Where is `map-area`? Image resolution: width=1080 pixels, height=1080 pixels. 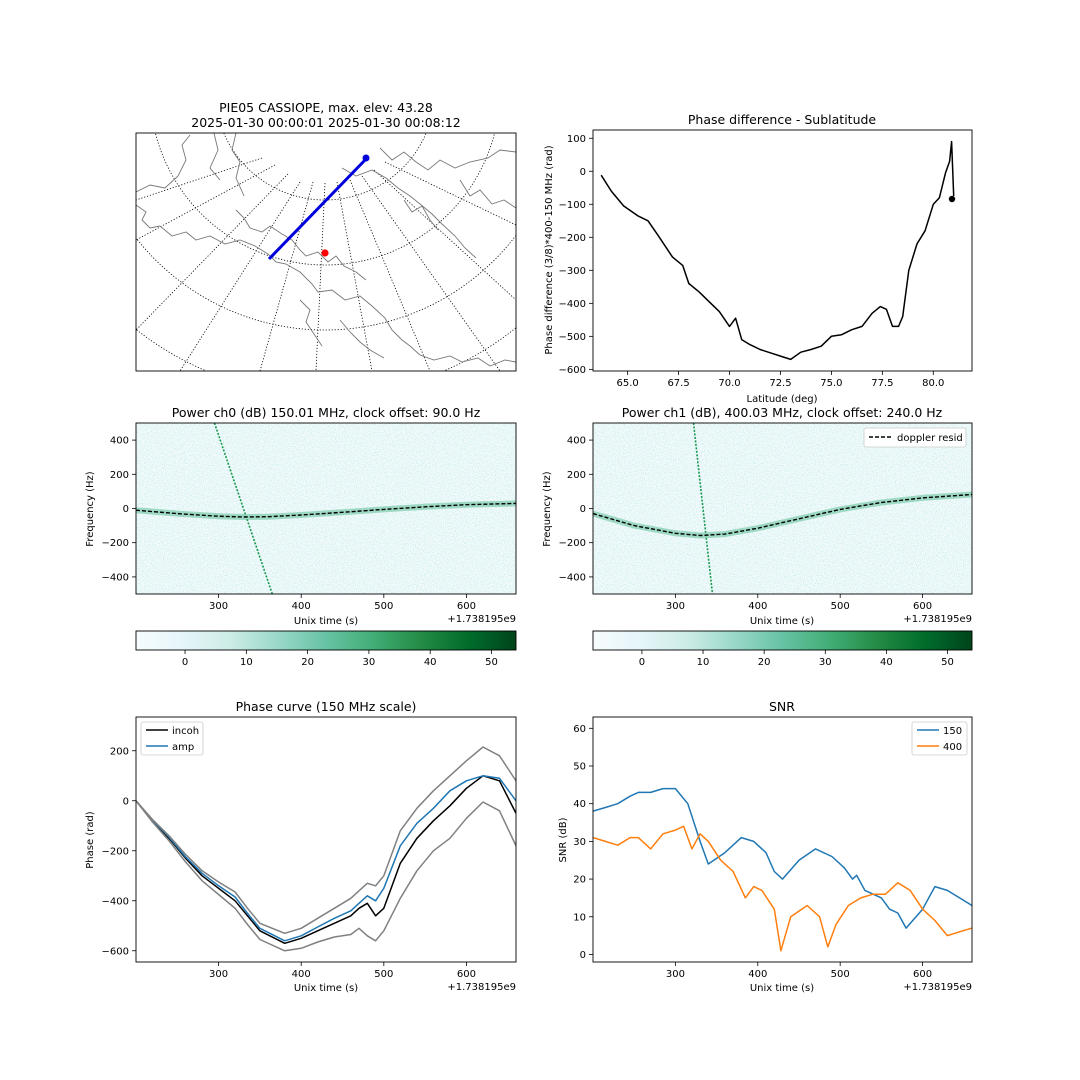
map-area is located at coordinates (326, 252).